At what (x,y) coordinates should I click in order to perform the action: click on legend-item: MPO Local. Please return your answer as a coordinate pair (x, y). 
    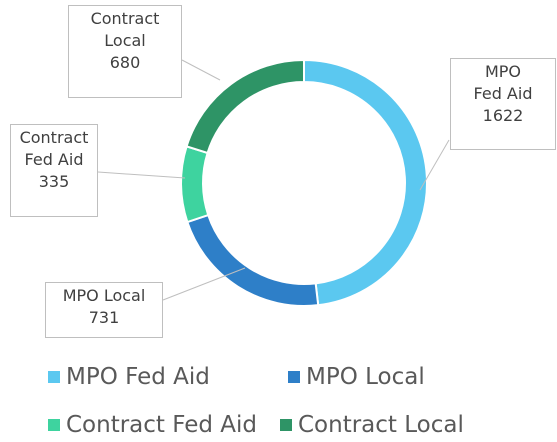
    Looking at the image, I should click on (356, 377).